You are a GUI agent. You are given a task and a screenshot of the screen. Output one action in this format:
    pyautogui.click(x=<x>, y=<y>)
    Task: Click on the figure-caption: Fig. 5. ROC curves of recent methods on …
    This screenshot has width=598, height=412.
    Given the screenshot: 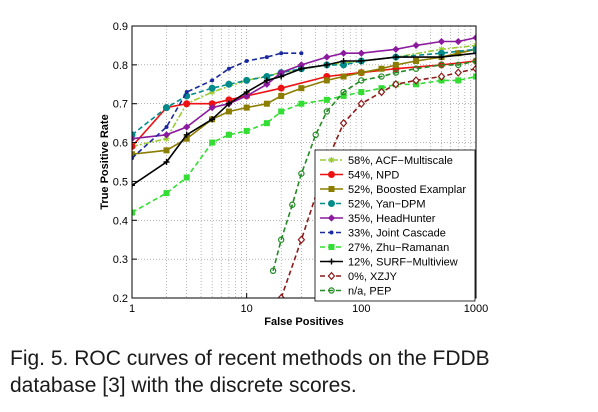 What is the action you would take?
    pyautogui.click(x=302, y=372)
    